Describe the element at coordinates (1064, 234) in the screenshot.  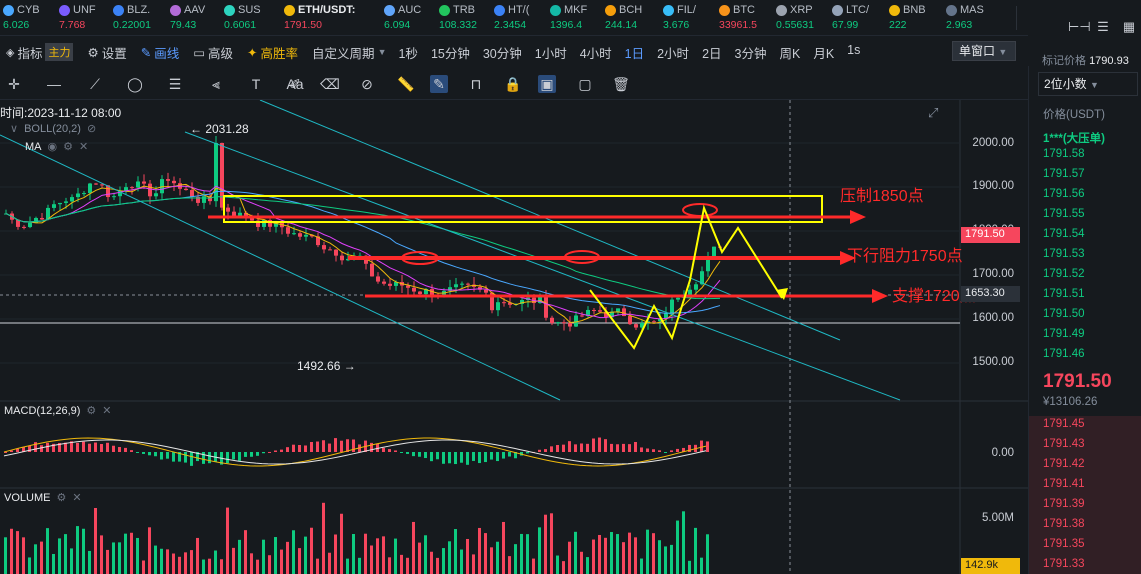
I see `bid-row: 1791.54` at that location.